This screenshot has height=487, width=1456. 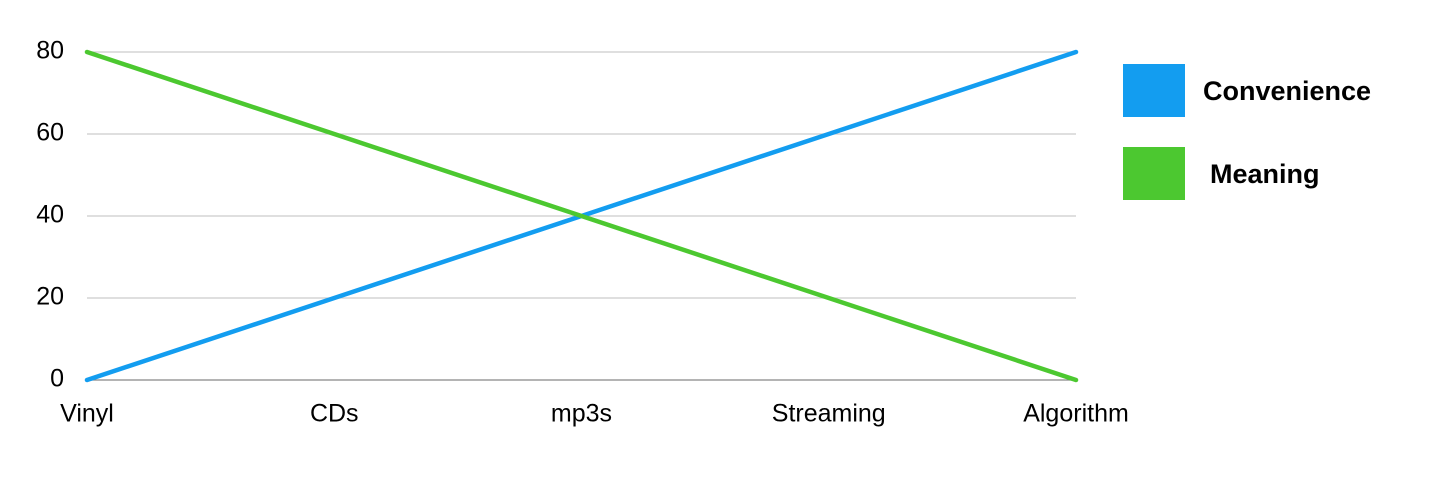 What do you see at coordinates (50, 133) in the screenshot?
I see `y-tick-label: 60` at bounding box center [50, 133].